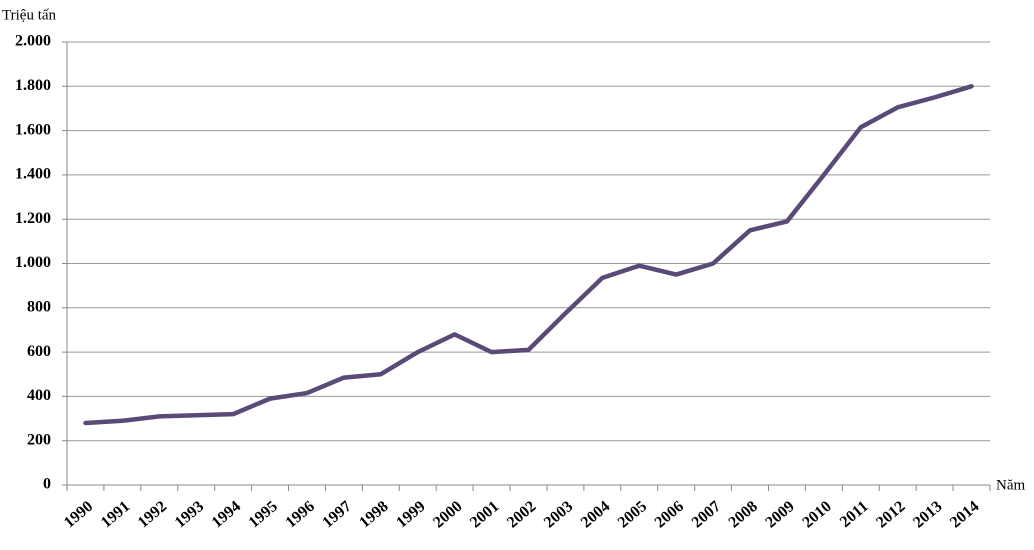 Image resolution: width=1034 pixels, height=550 pixels. Describe the element at coordinates (890, 515) in the screenshot. I see `x-tick-label: 2012` at that location.